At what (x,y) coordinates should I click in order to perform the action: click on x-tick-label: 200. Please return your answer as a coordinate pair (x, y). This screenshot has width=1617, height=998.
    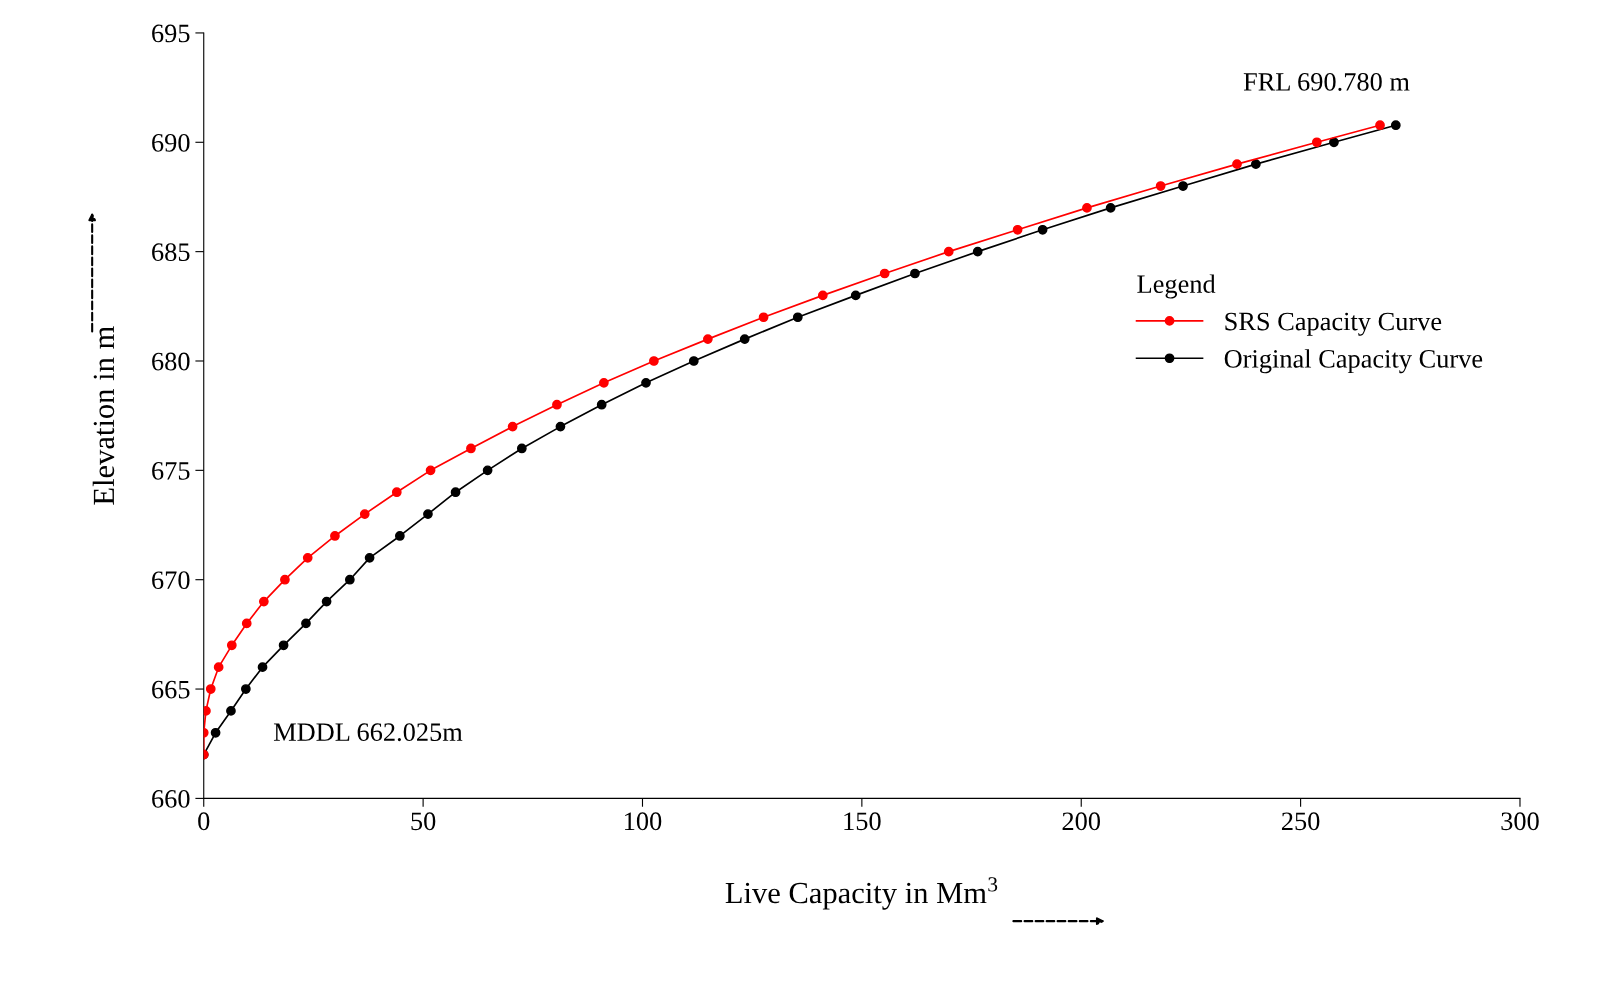
    Looking at the image, I should click on (1081, 821).